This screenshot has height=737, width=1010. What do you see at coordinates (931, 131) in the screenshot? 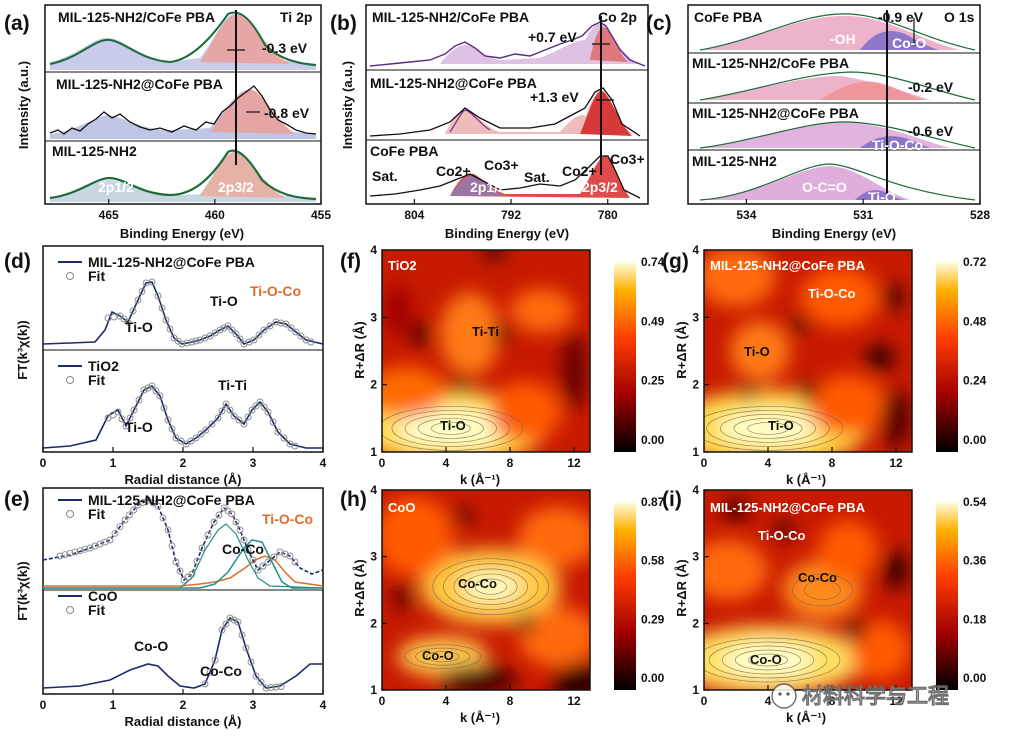
I see `panel-c-shift-3: -0.6 eV` at bounding box center [931, 131].